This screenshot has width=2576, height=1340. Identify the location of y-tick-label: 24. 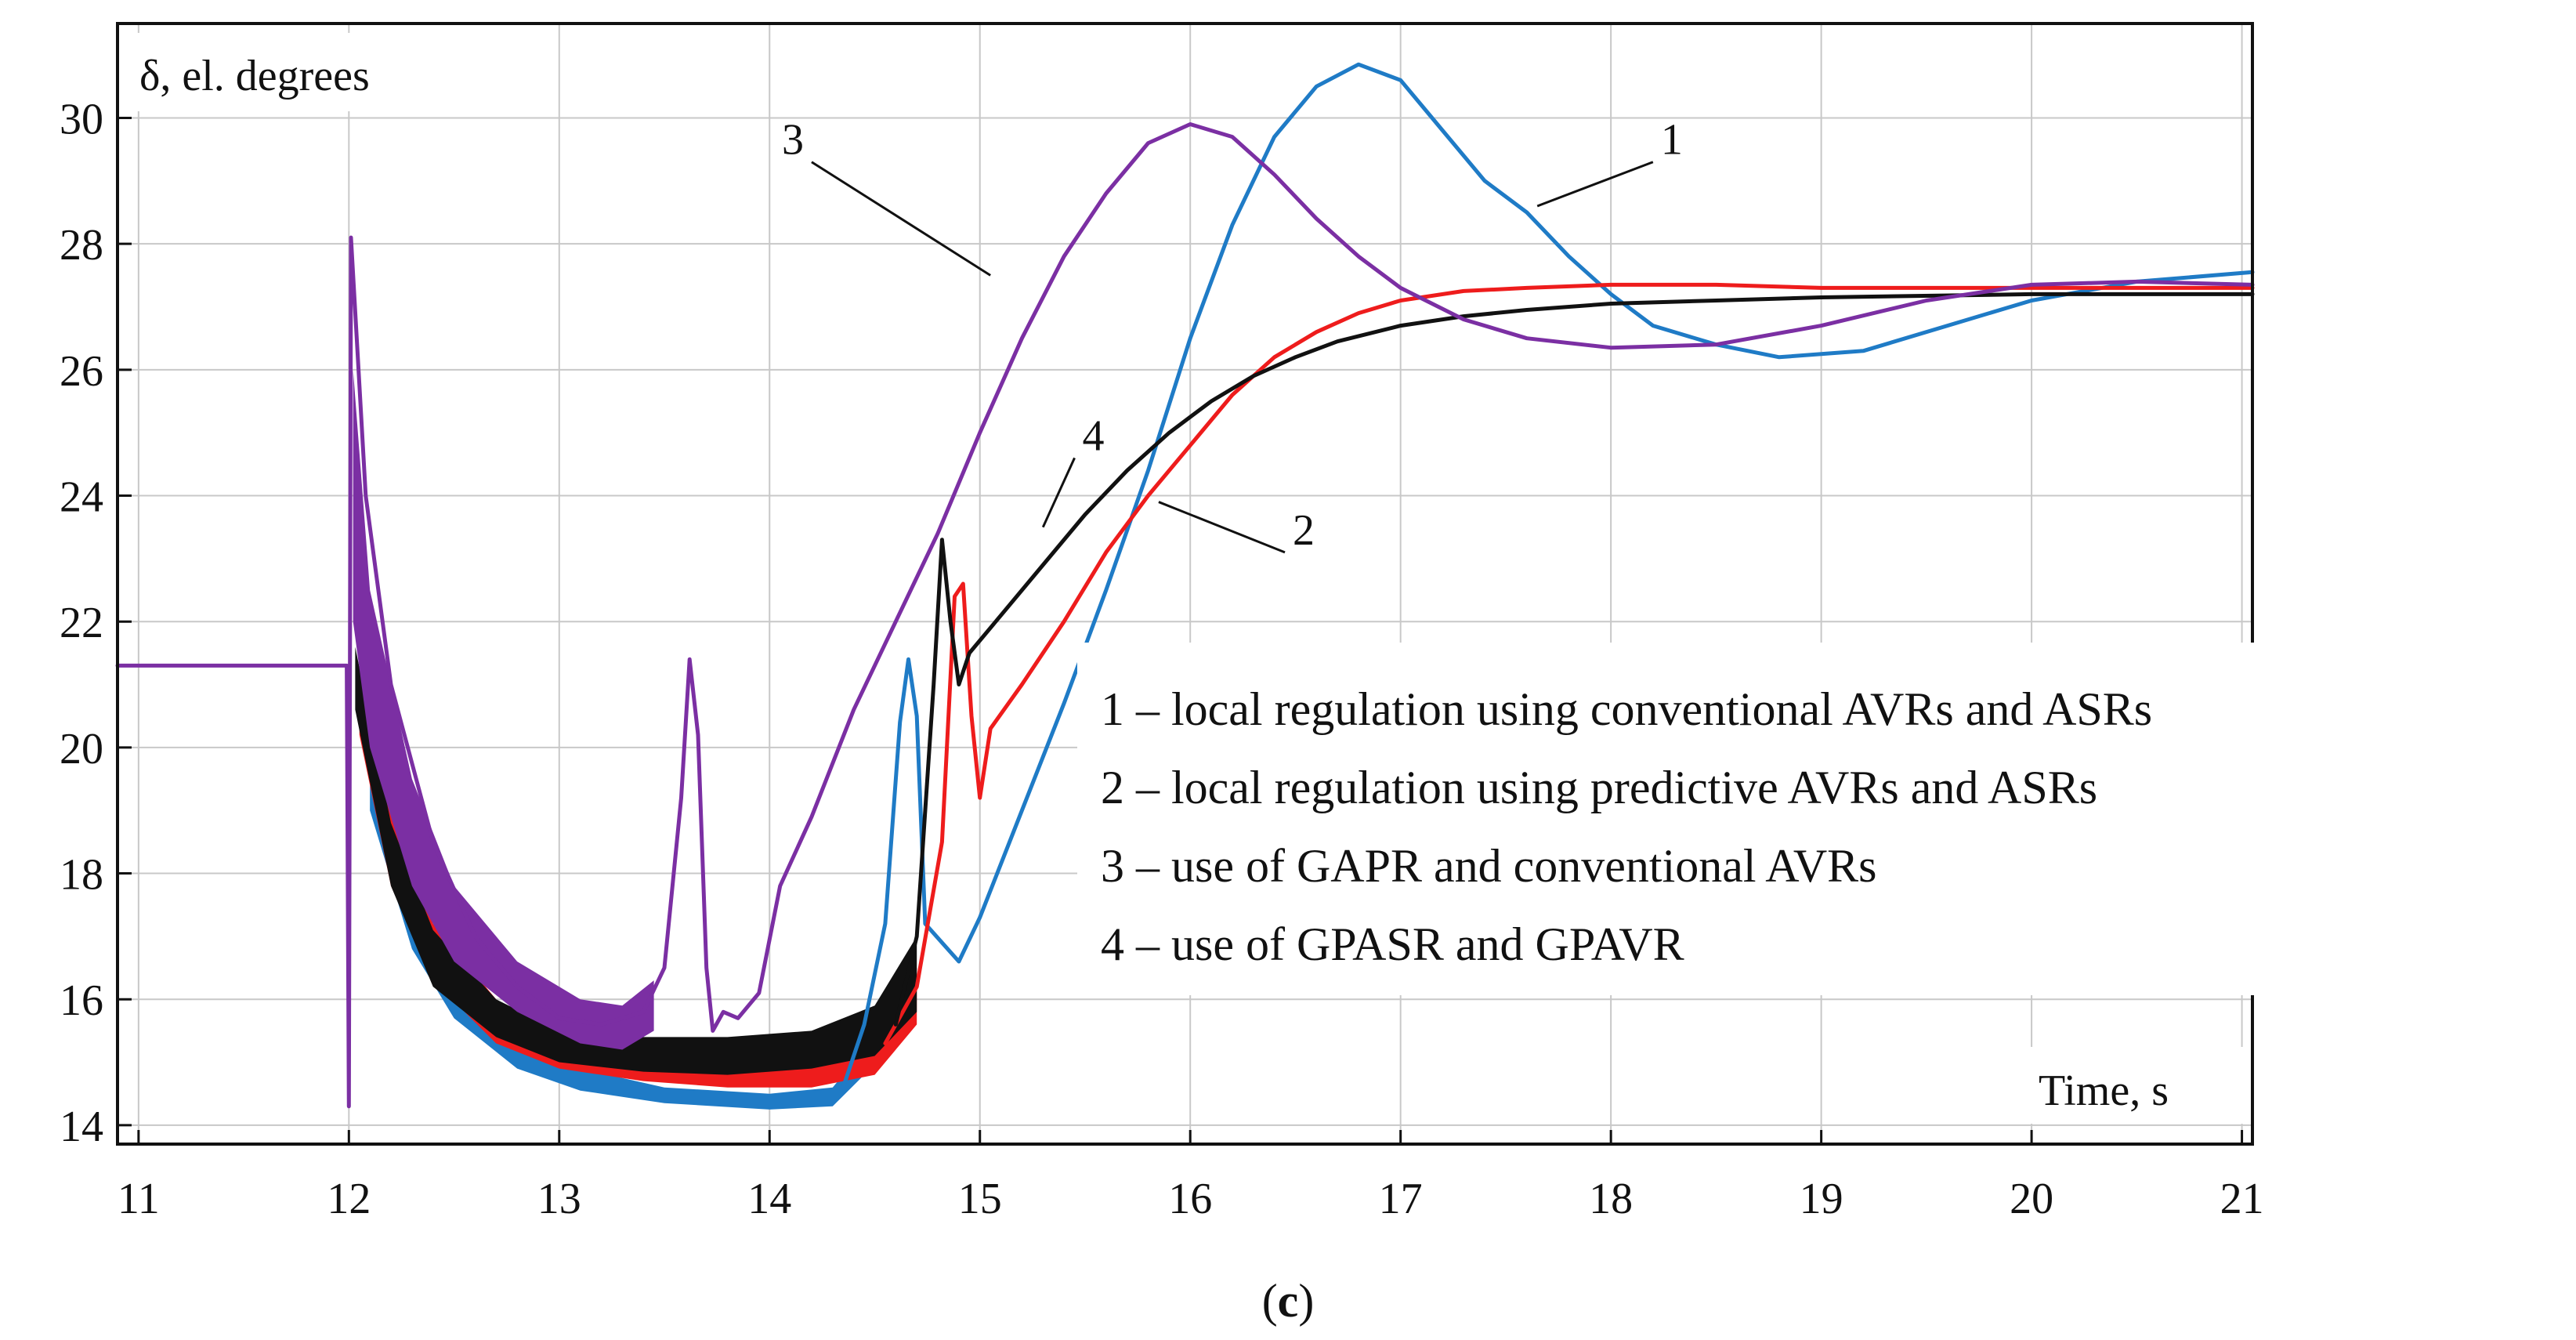
(81, 497).